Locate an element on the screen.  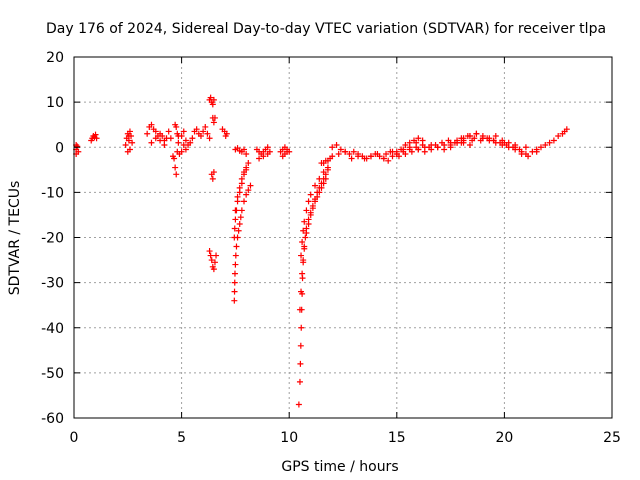
x-axis-label: GPS time / hours is located at coordinates (339, 467).